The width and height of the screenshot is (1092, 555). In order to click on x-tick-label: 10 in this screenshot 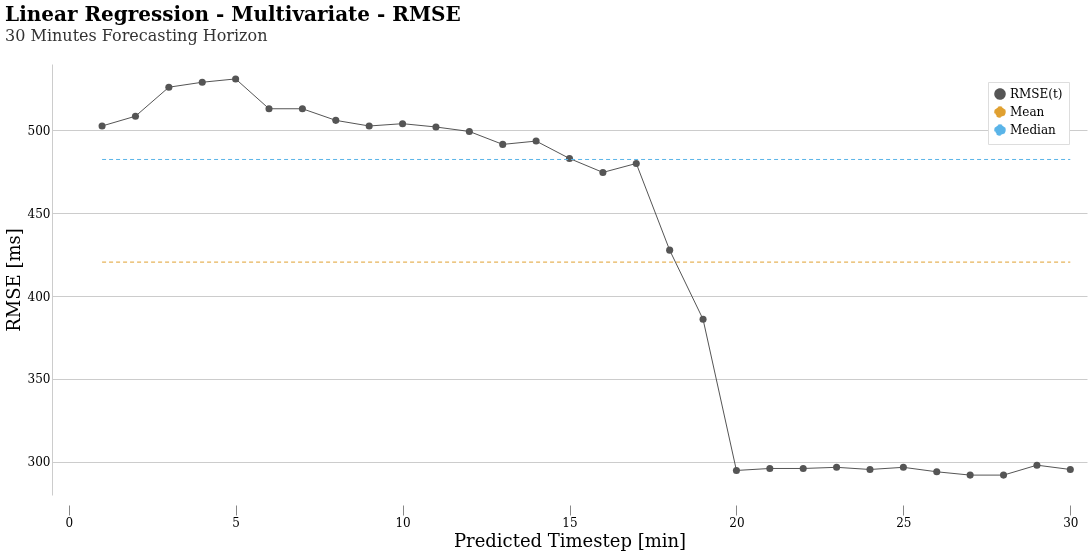, I will do `click(403, 522)`.